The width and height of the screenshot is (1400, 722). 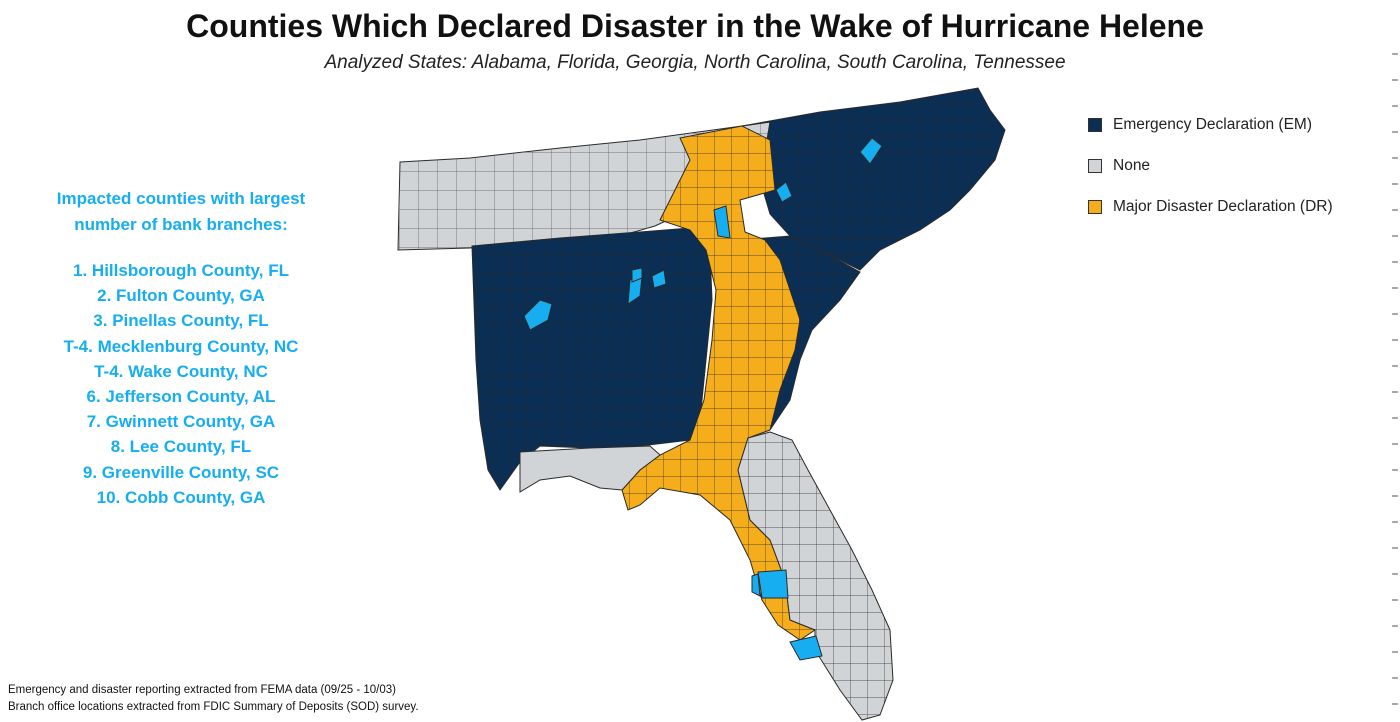 I want to click on legend-label: Major Disaster Declaration (DR), so click(x=1223, y=206).